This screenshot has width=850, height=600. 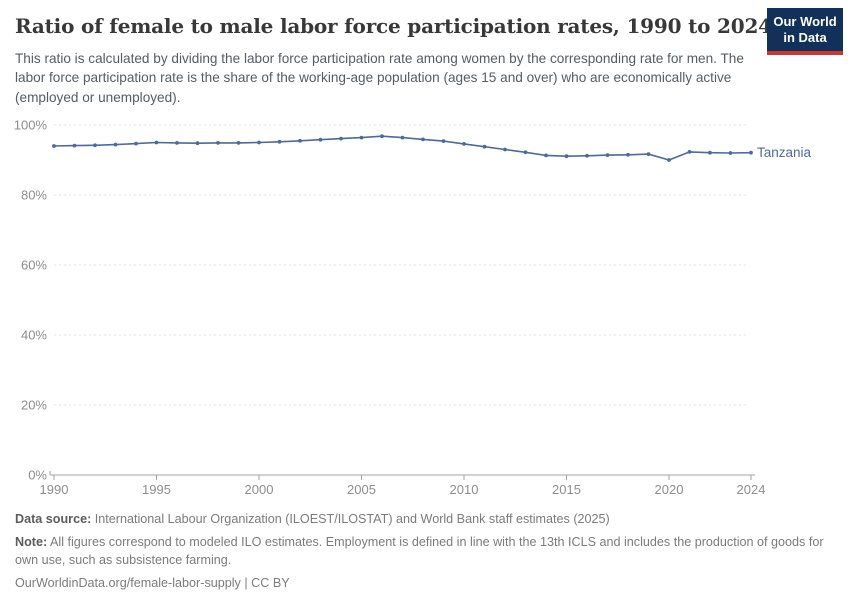 What do you see at coordinates (300, 140) in the screenshot?
I see `data-point-2002` at bounding box center [300, 140].